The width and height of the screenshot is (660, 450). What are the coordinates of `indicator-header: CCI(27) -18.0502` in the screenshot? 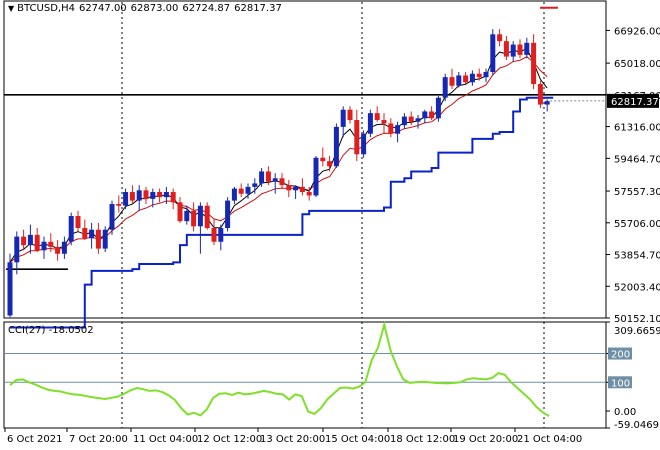 It's located at (51, 330).